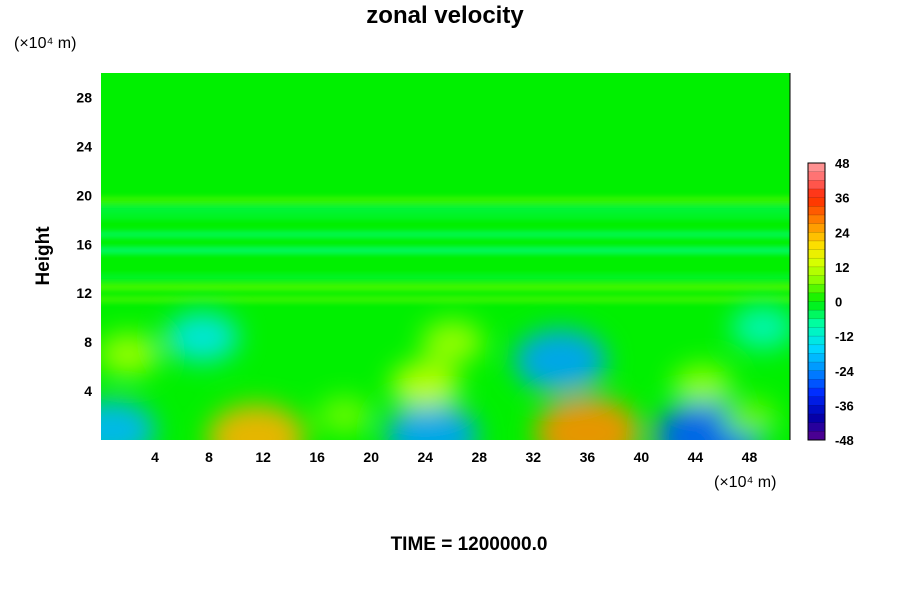 The height and width of the screenshot is (600, 900). I want to click on y-tick-labels: 4 8 12 16 20 24 28, so click(84, 244).